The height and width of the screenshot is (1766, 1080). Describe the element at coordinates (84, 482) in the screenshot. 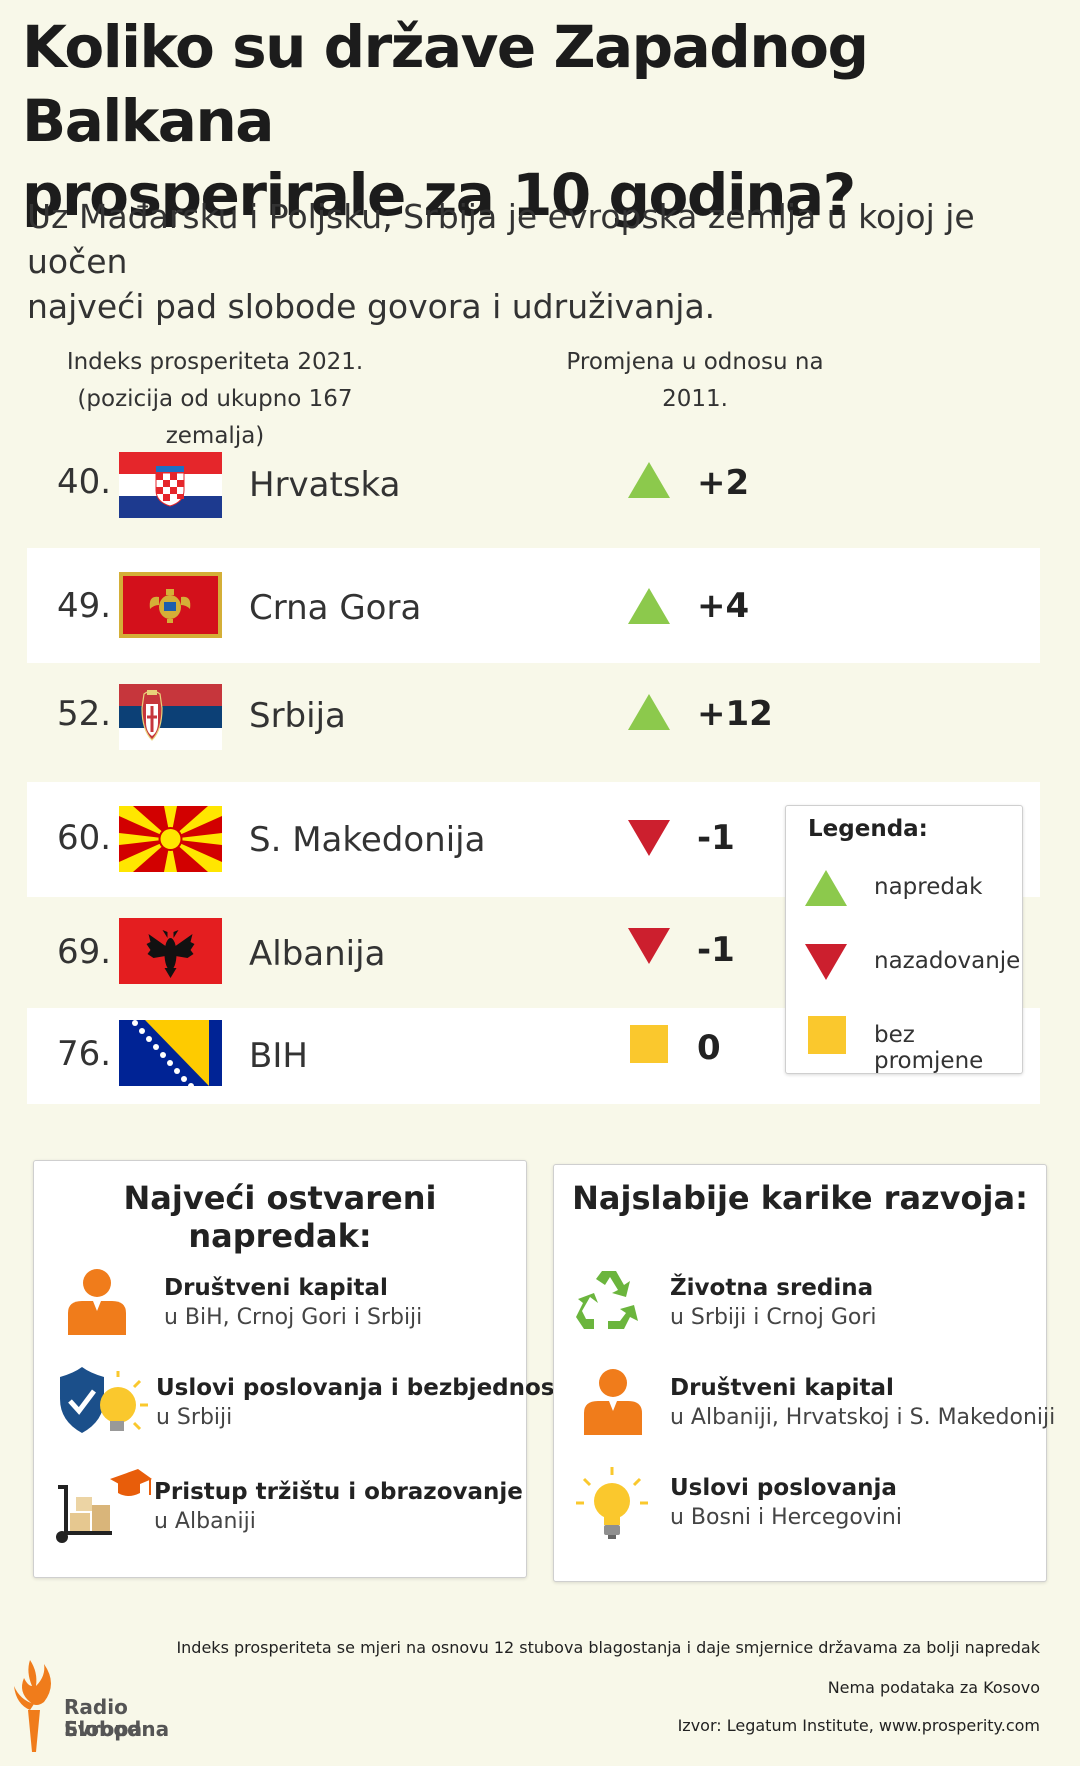

I see `rank: 40.` at that location.